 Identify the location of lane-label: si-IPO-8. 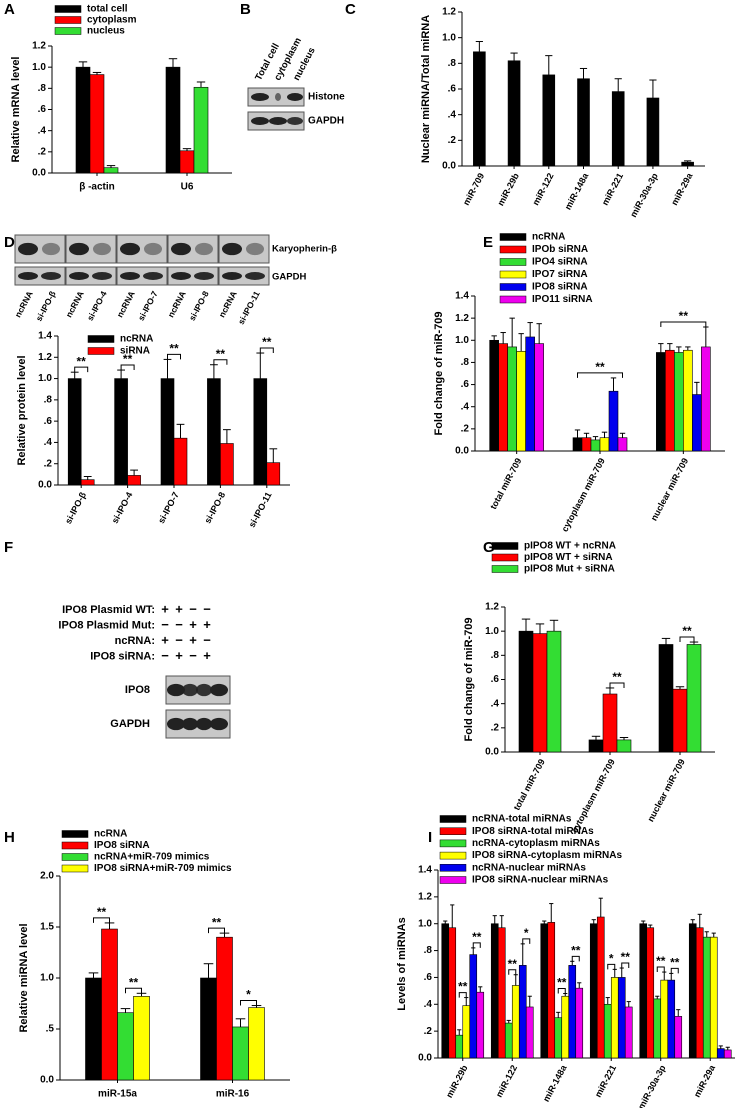
(199, 305).